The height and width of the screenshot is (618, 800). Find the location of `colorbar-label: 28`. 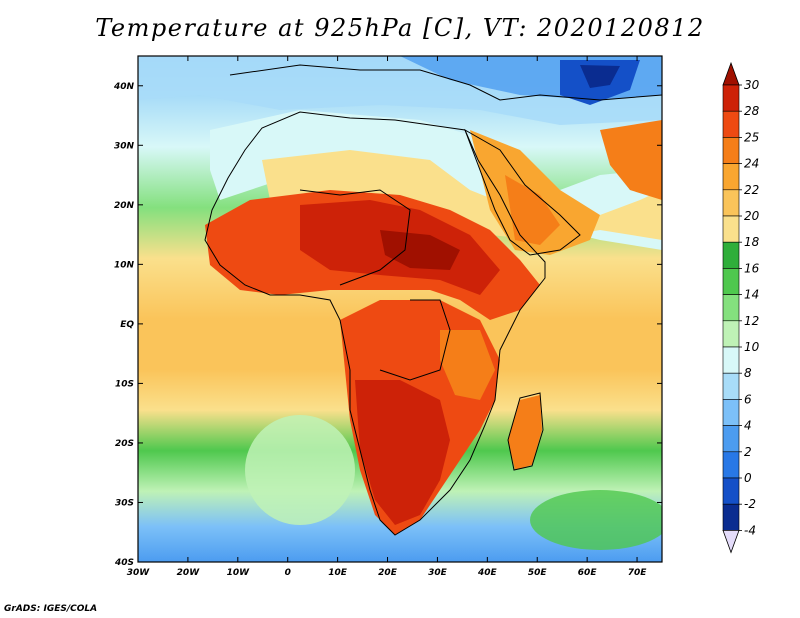

colorbar-label: 28 is located at coordinates (752, 111).